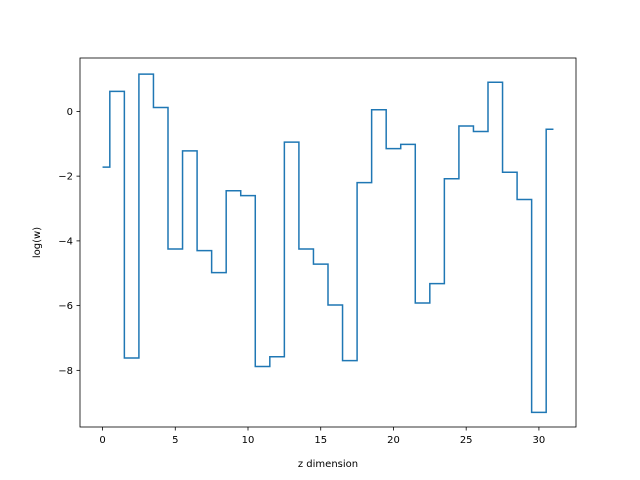 The width and height of the screenshot is (640, 480). Describe the element at coordinates (65, 241) in the screenshot. I see `y-tick-label: −4` at that location.